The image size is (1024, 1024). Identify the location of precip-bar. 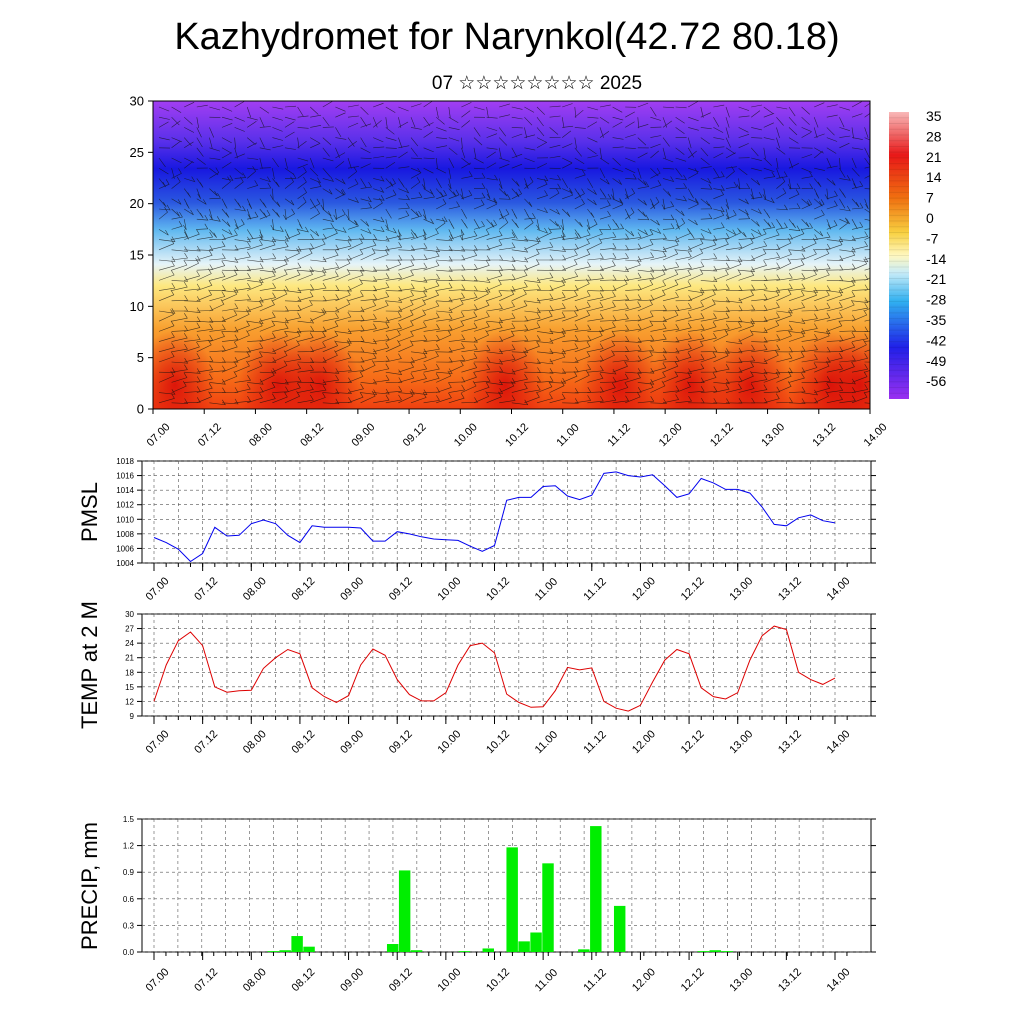
(512, 899).